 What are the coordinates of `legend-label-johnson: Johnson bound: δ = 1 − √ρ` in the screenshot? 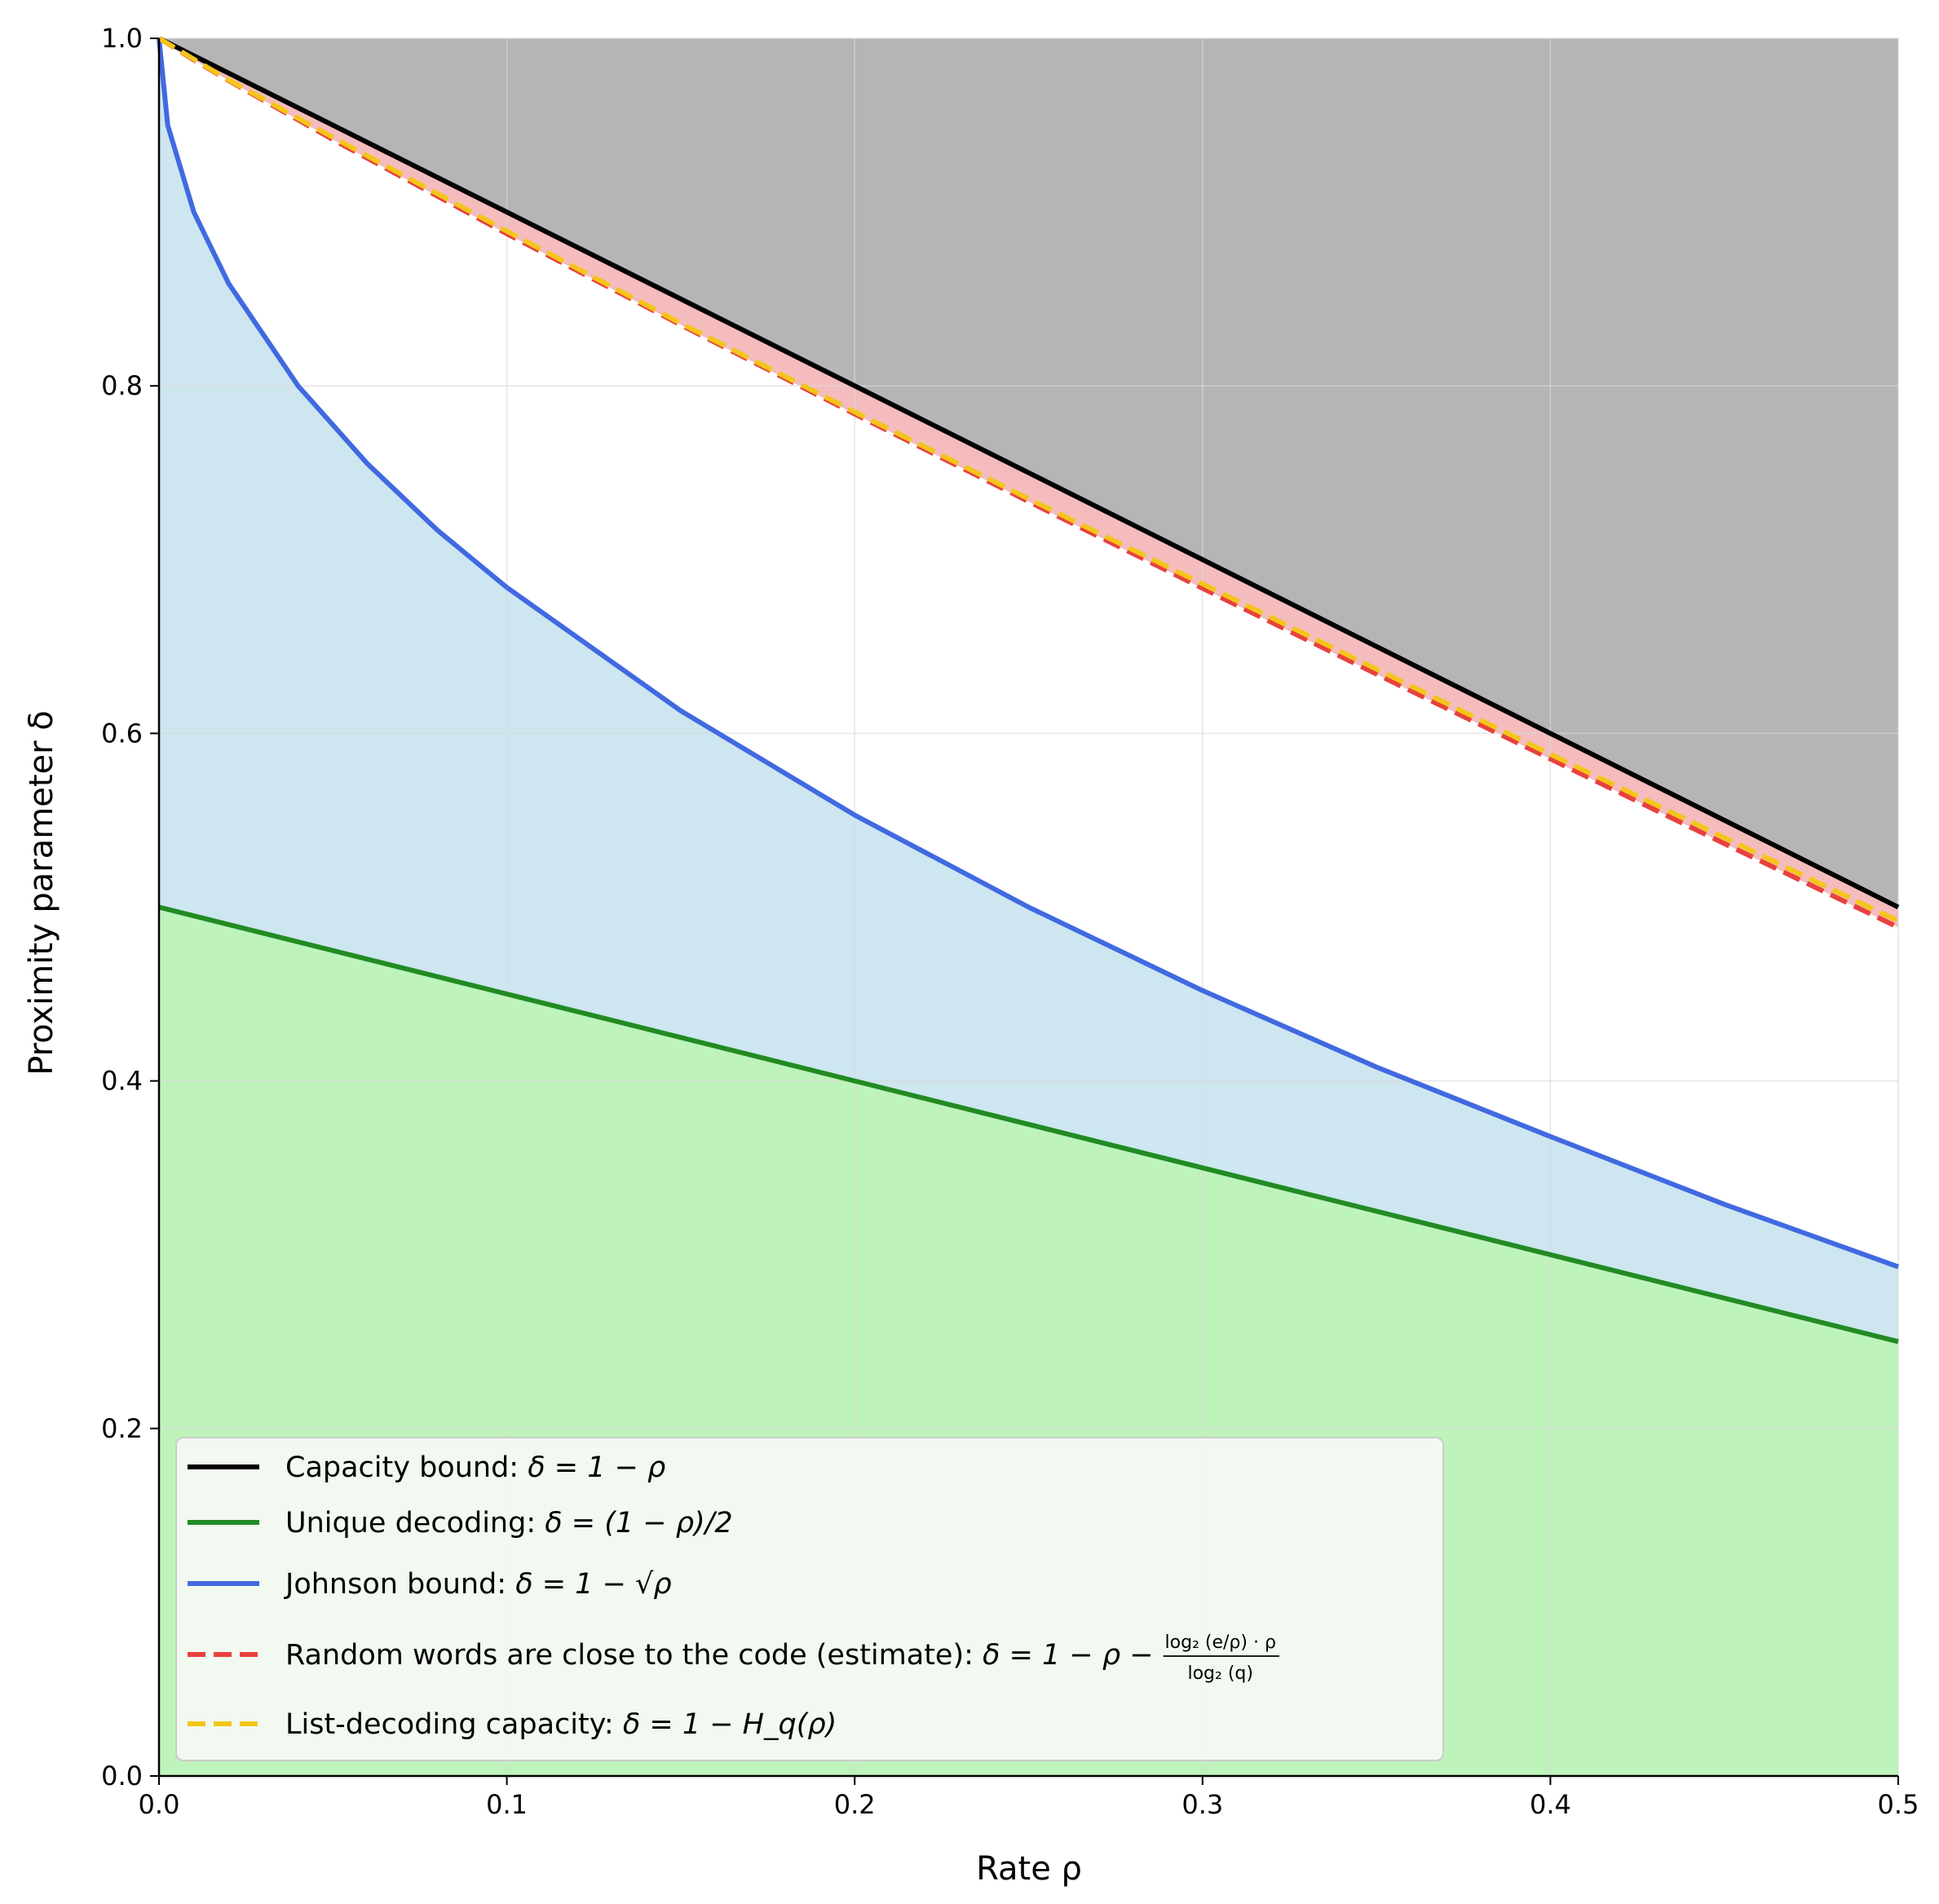 It's located at (478, 1585).